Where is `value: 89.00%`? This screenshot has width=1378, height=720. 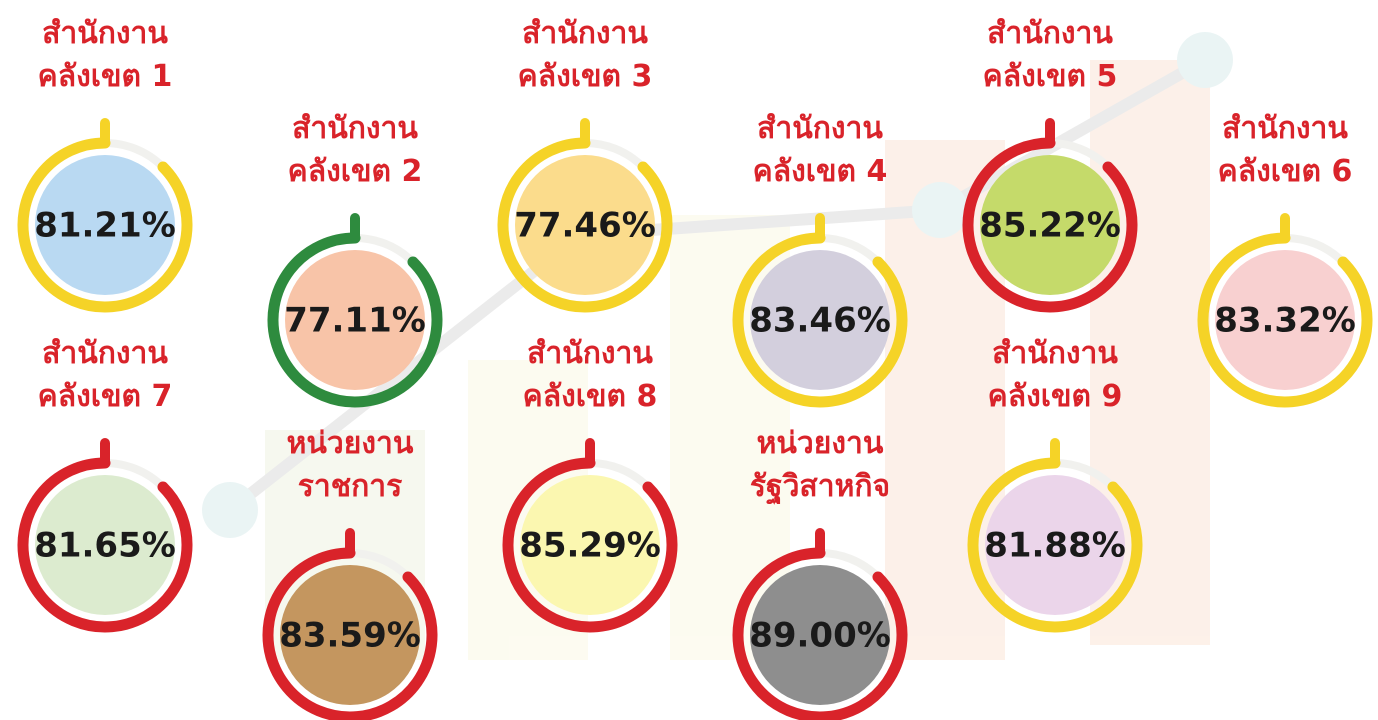 value: 89.00% is located at coordinates (820, 636).